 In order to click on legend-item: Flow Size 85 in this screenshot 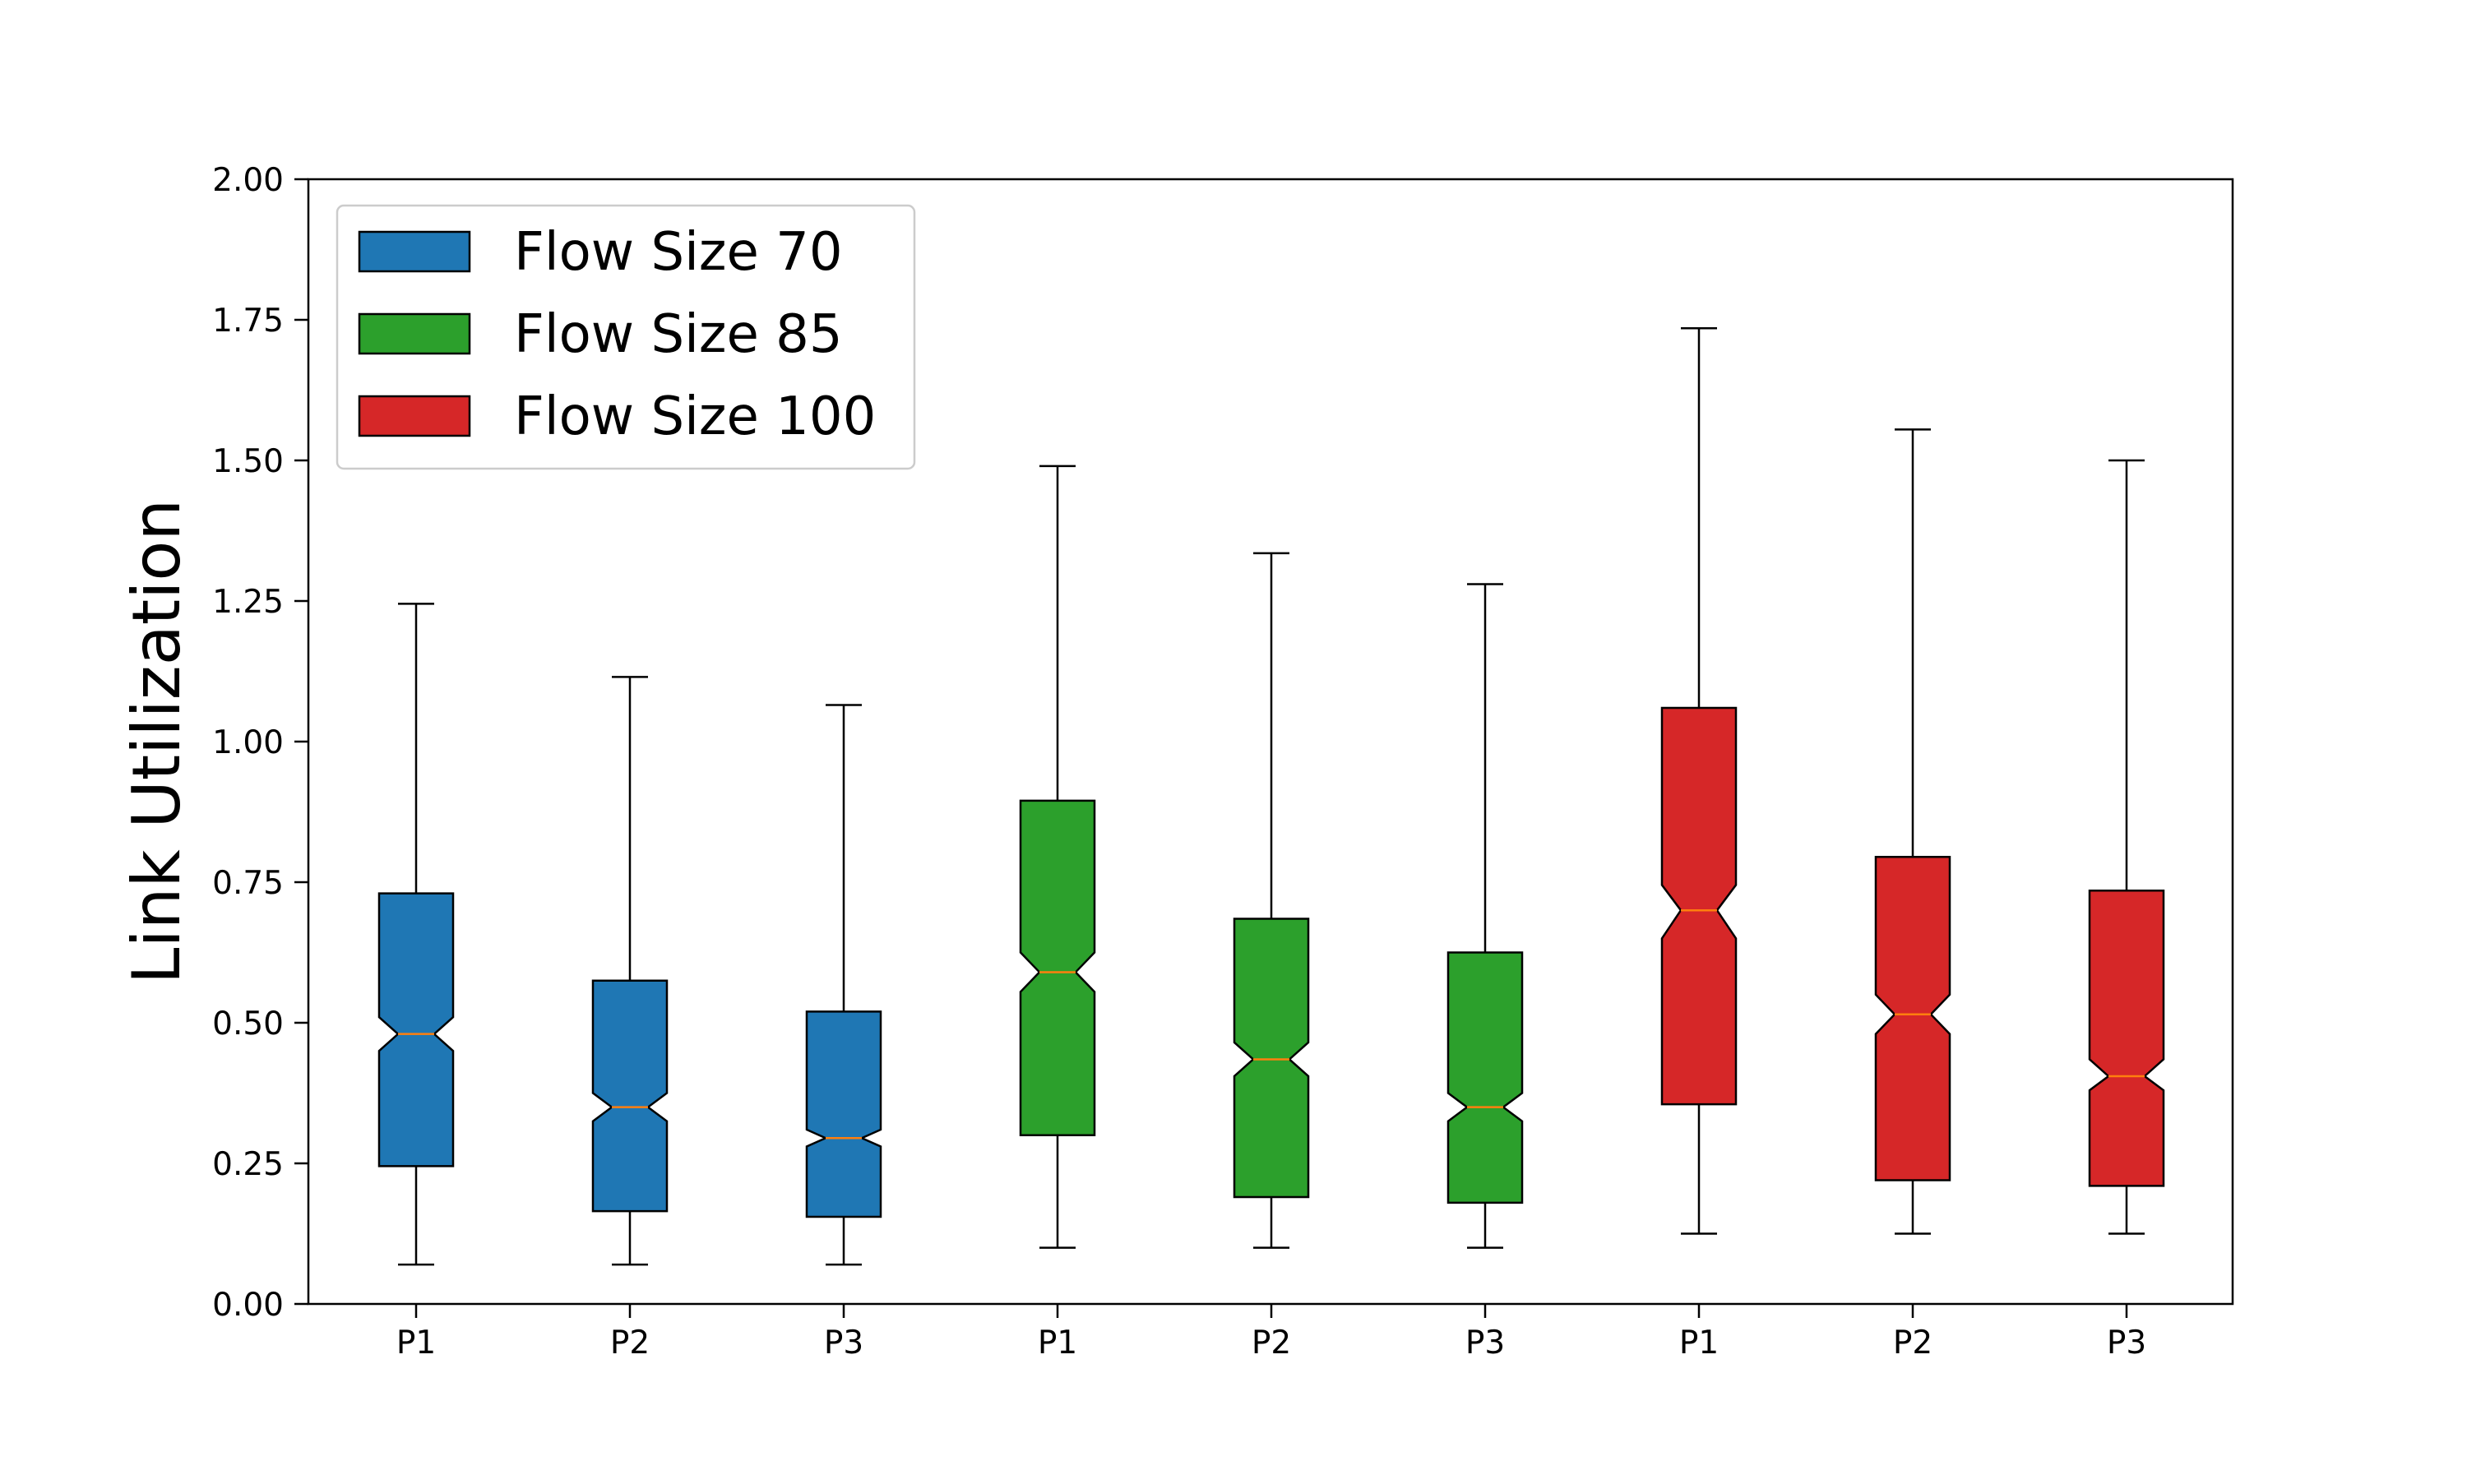, I will do `click(600, 335)`.